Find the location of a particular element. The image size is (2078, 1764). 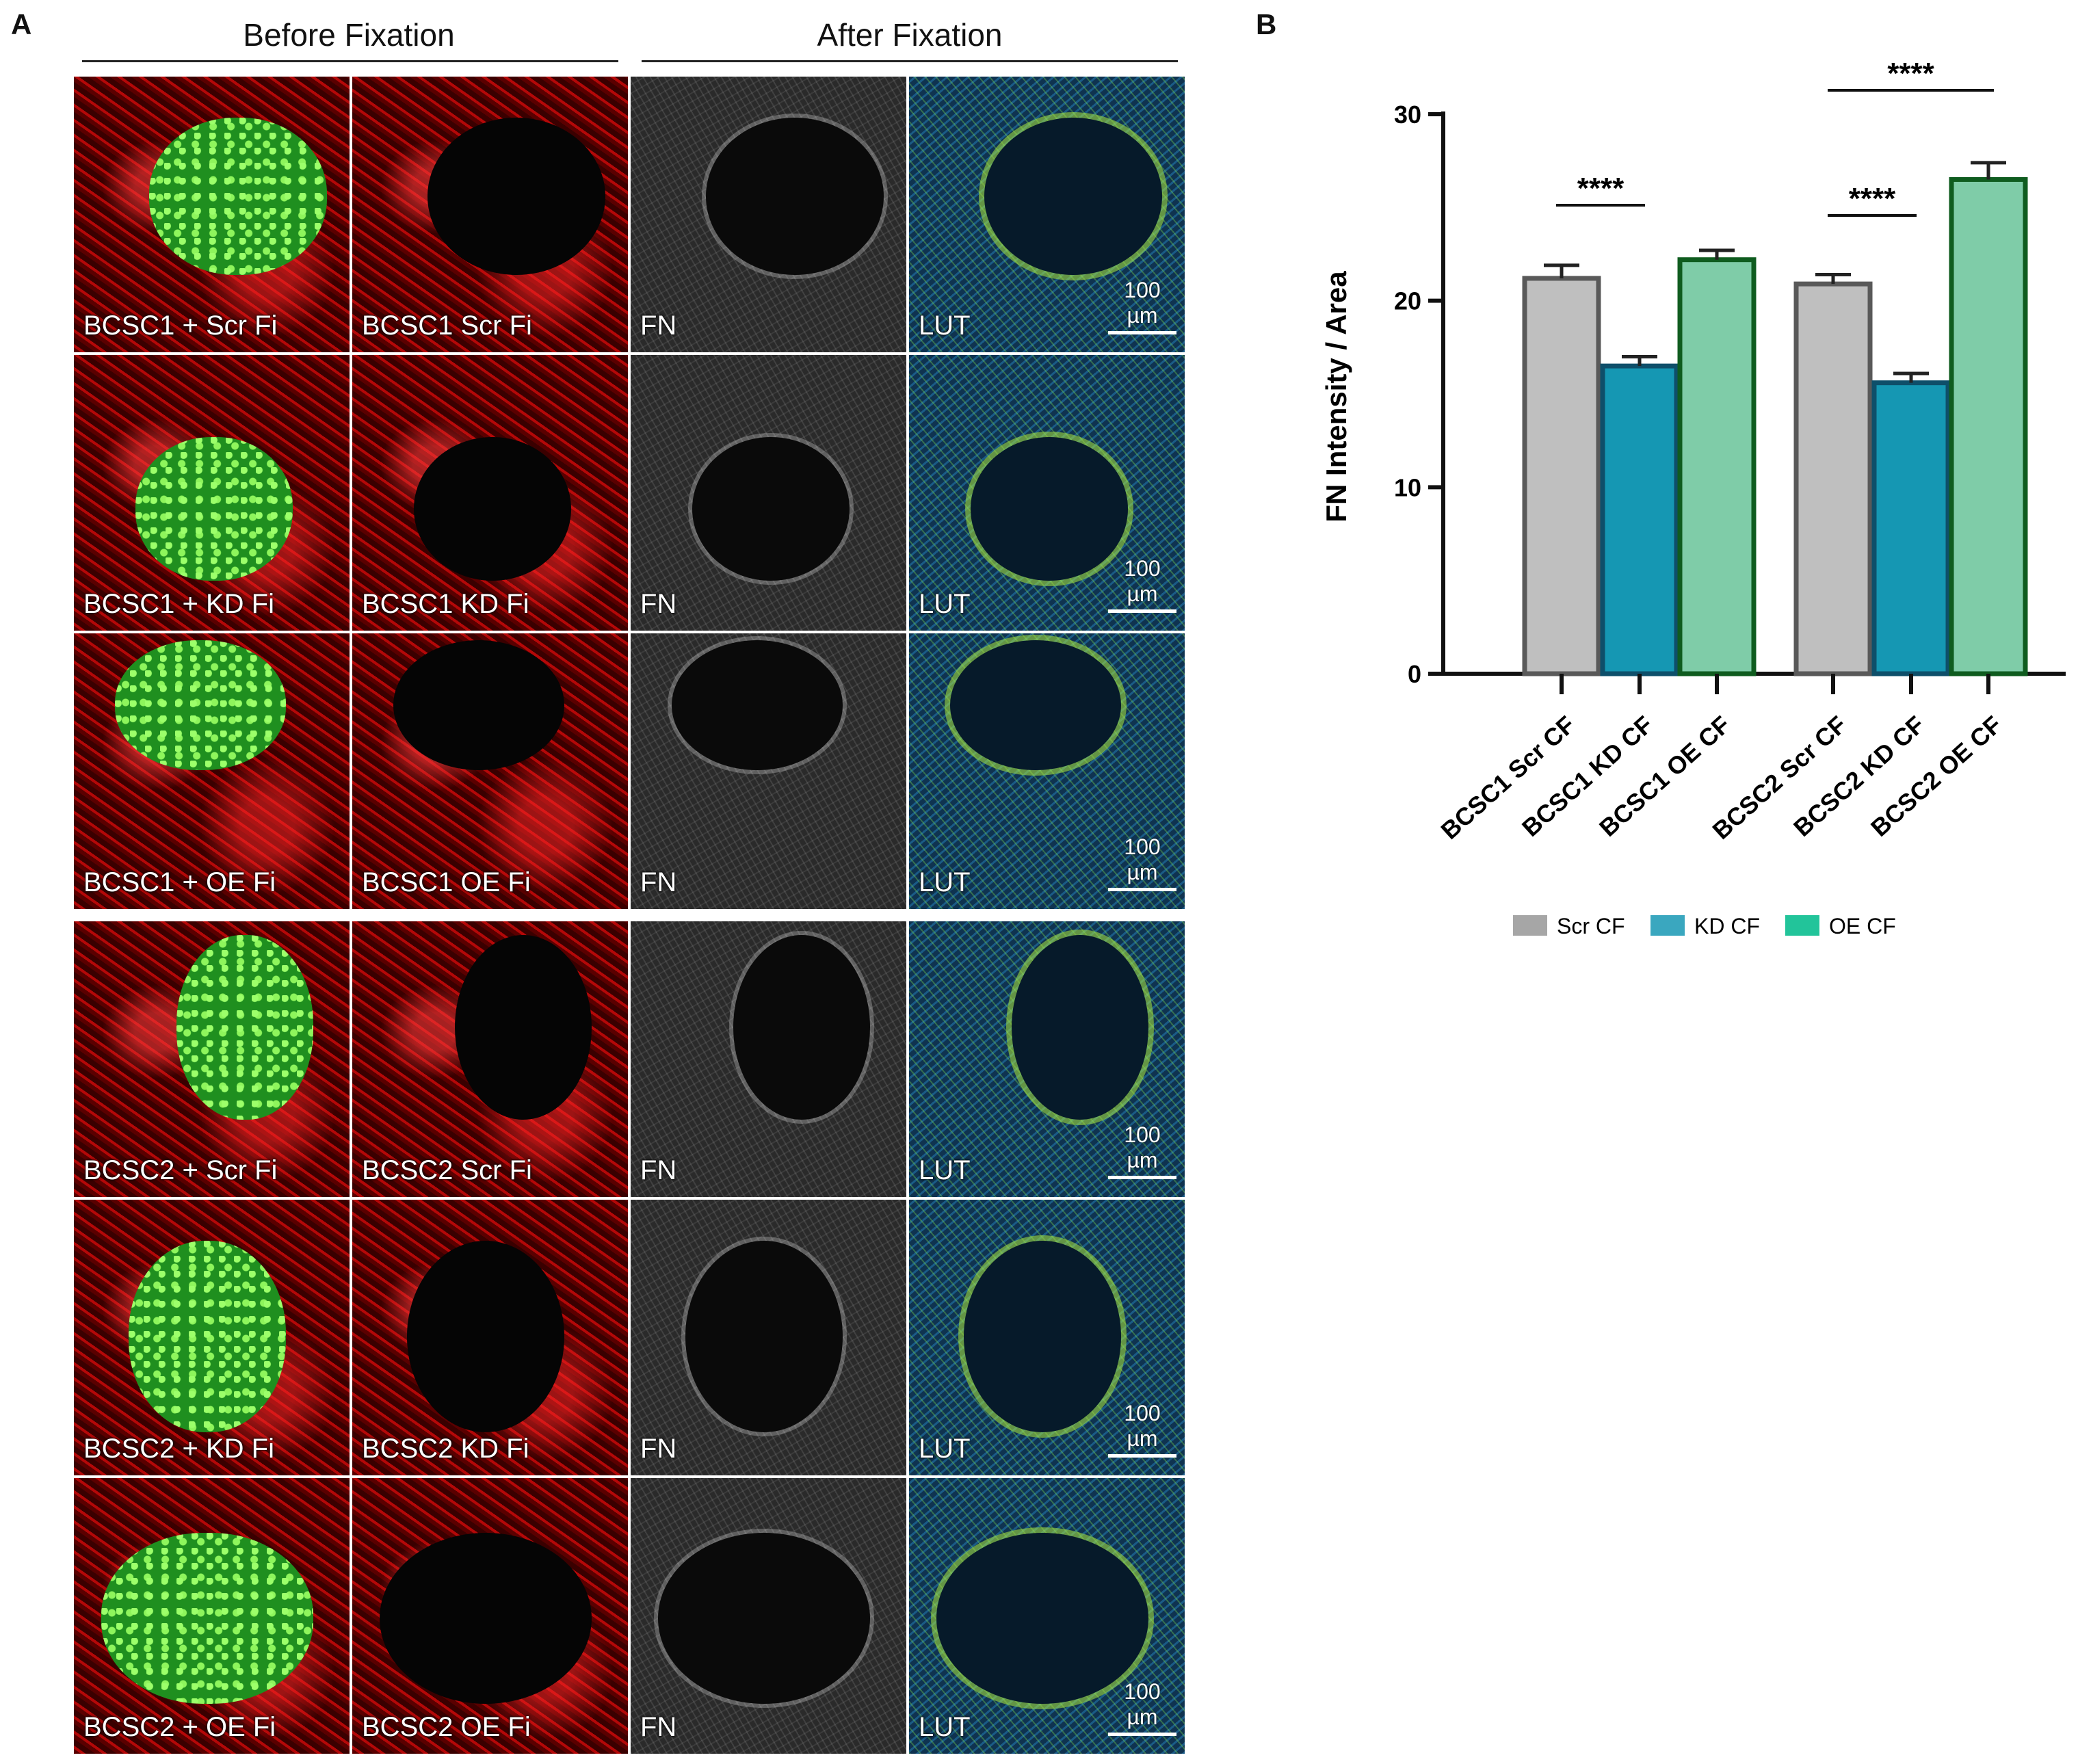

micrograph-label: BCSC2 + OE Fi is located at coordinates (179, 1727).